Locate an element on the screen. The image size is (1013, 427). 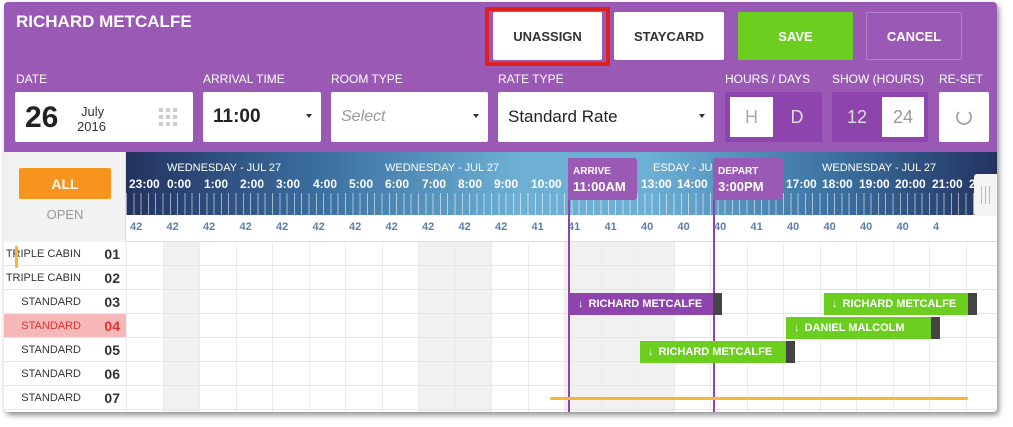
timeline-hour-label: 1:00 is located at coordinates (216, 184).